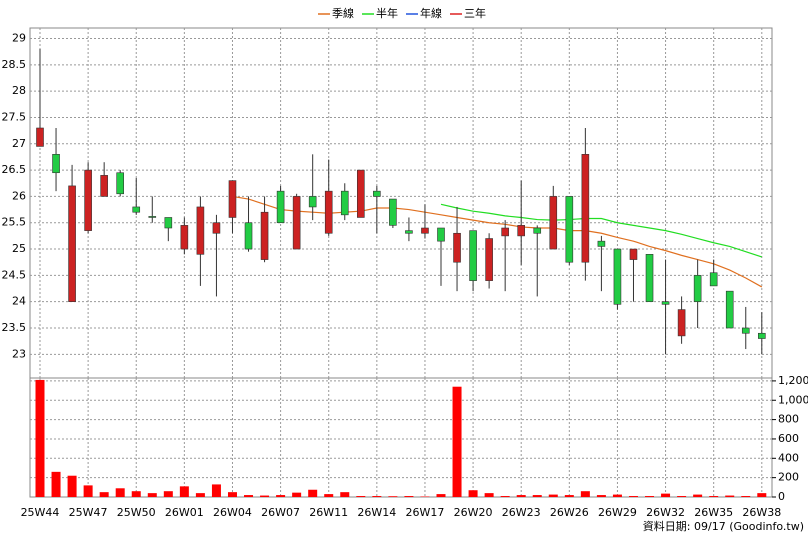 The width and height of the screenshot is (808, 540). I want to click on y-tick-label: 26.5, so click(14, 169).